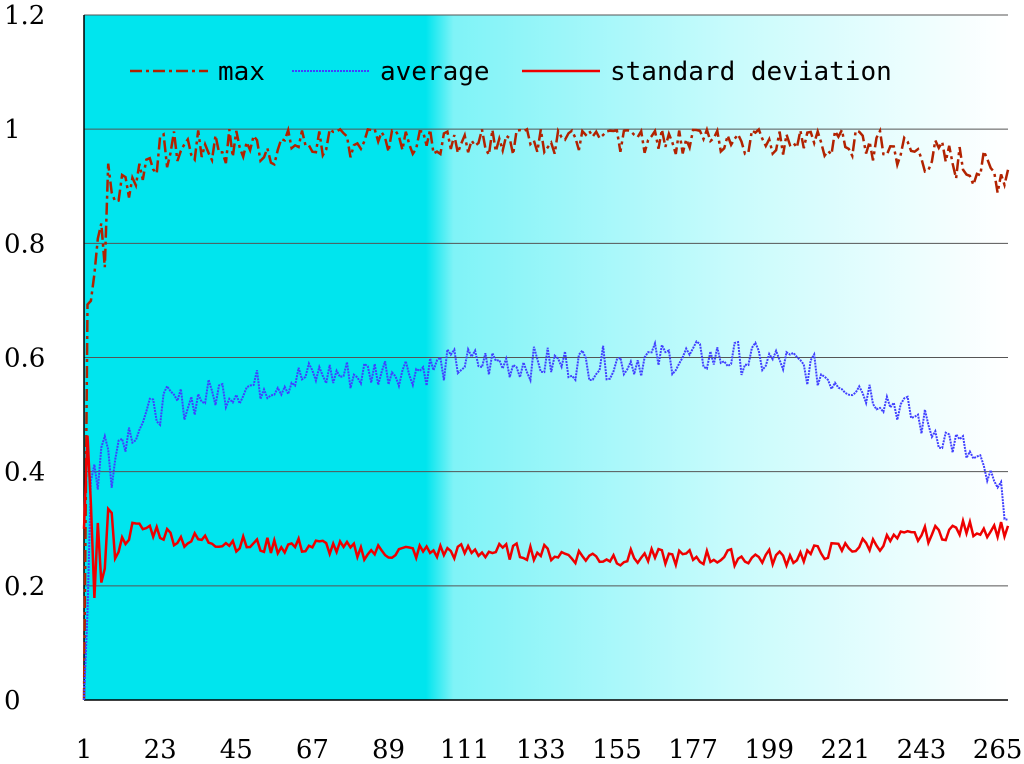  What do you see at coordinates (312, 749) in the screenshot?
I see `x-tick-label: 67` at bounding box center [312, 749].